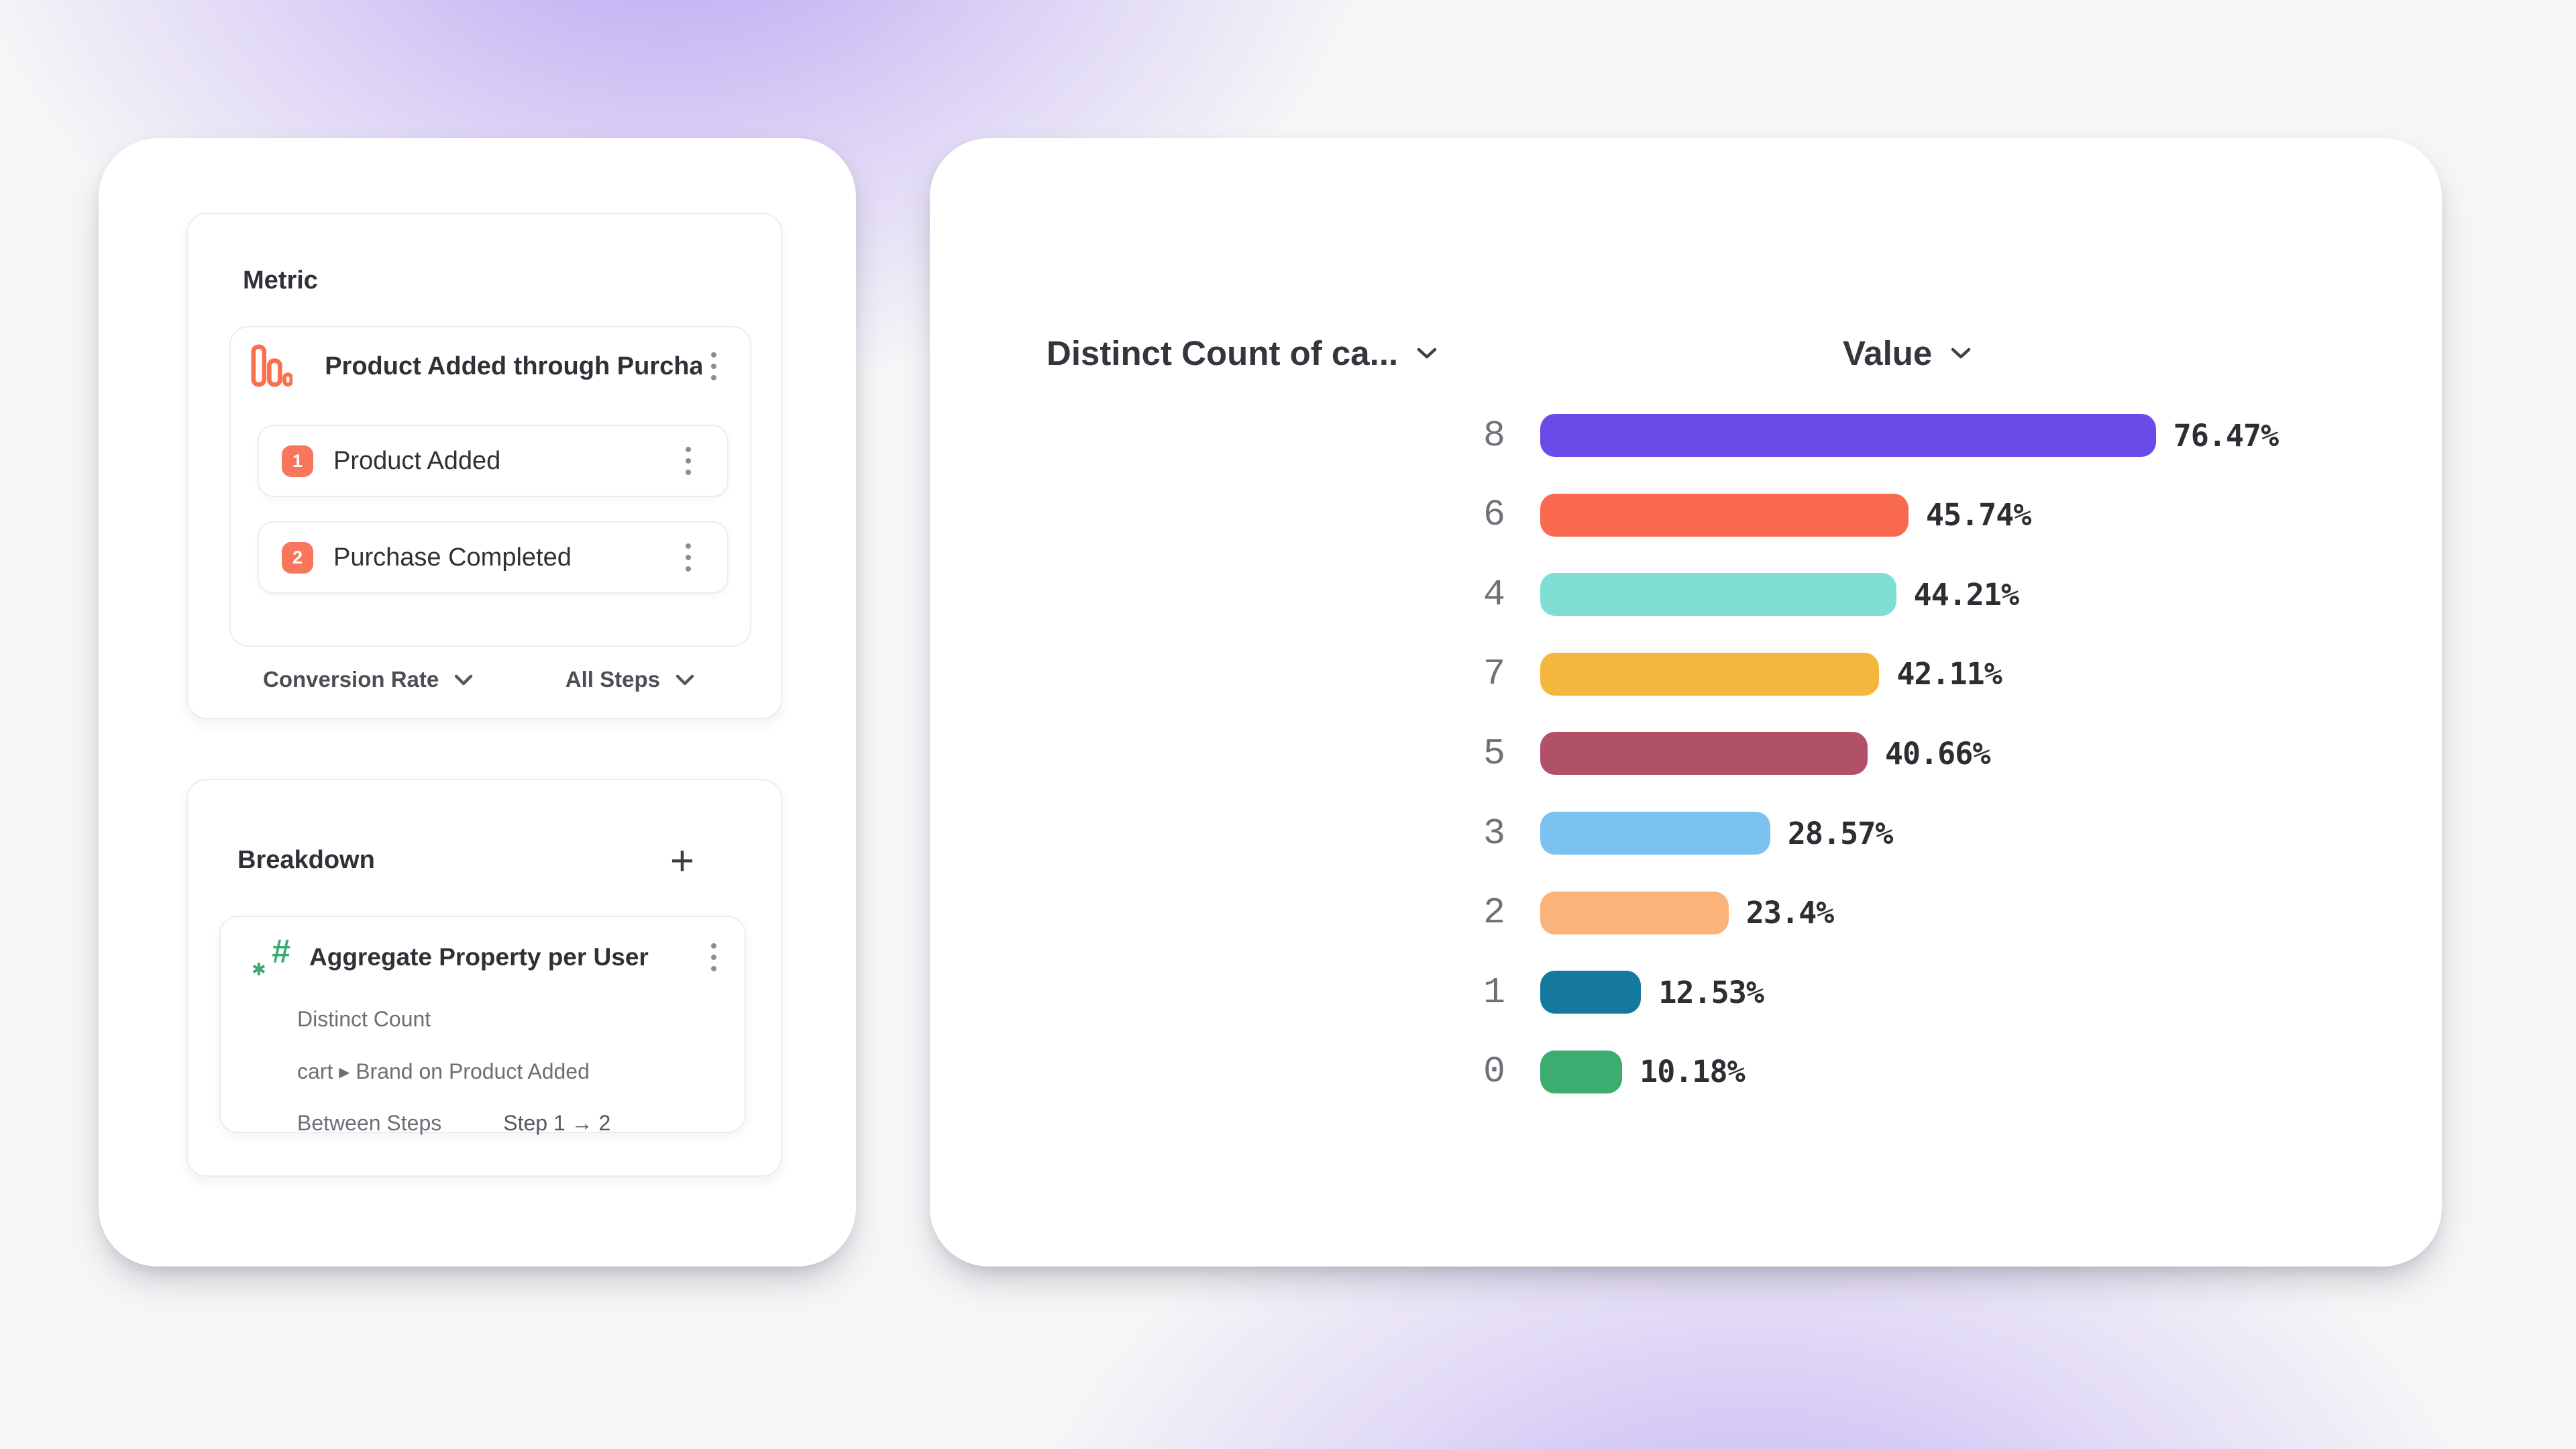 The image size is (2576, 1449). What do you see at coordinates (297, 557) in the screenshot?
I see `step-number-badge: 2` at bounding box center [297, 557].